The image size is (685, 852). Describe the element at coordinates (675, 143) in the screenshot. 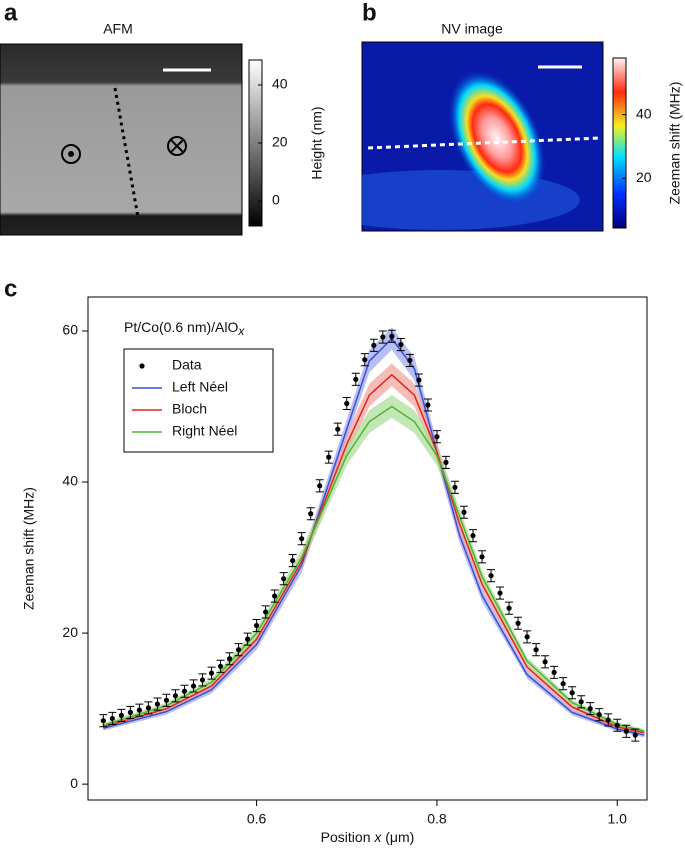

I see `colorbar-label: Zeeman shift (MHz)` at that location.